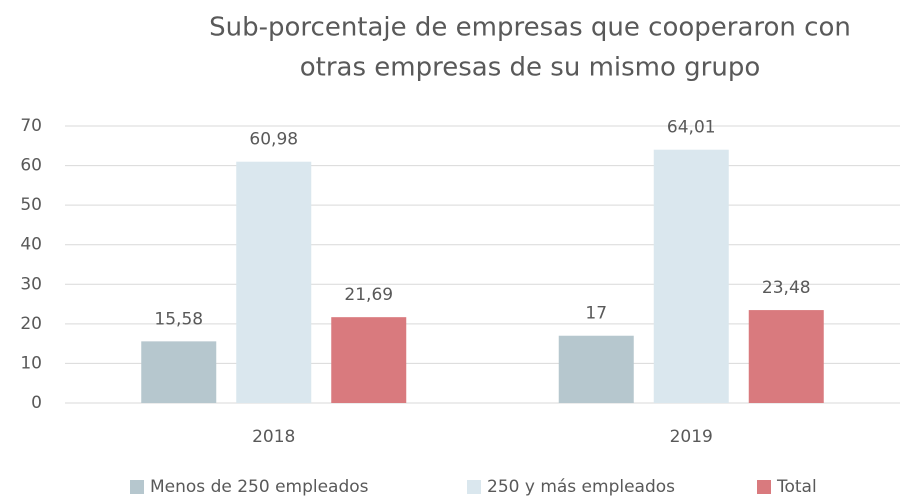 This screenshot has height=499, width=913. I want to click on y-tick-label: 20, so click(31, 324).